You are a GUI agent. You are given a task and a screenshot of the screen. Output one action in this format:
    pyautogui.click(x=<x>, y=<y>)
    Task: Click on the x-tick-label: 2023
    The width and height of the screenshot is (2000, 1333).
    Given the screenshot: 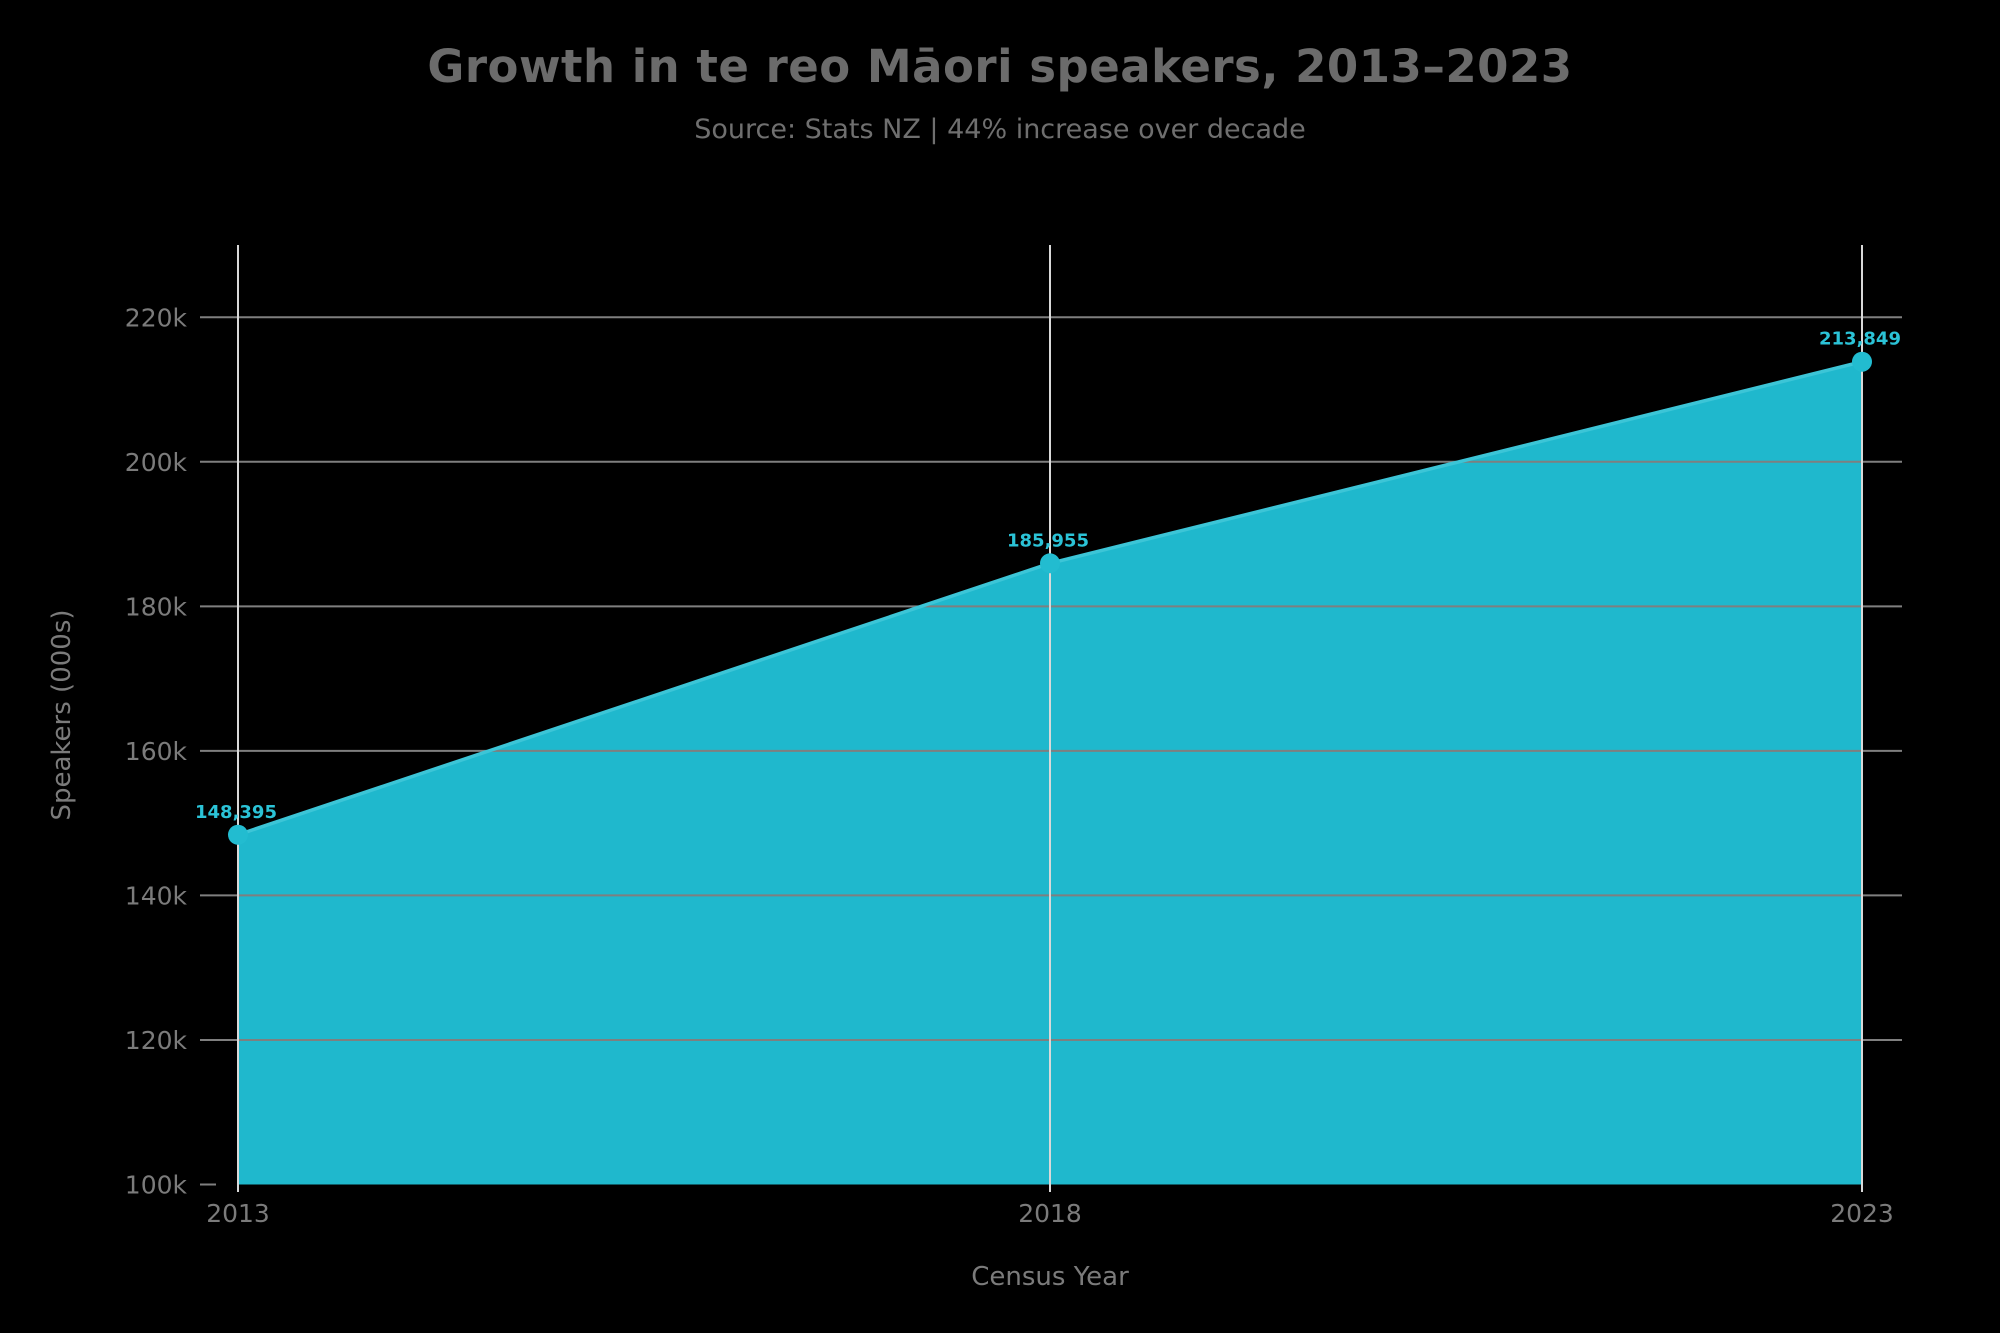 What is the action you would take?
    pyautogui.click(x=1862, y=1213)
    